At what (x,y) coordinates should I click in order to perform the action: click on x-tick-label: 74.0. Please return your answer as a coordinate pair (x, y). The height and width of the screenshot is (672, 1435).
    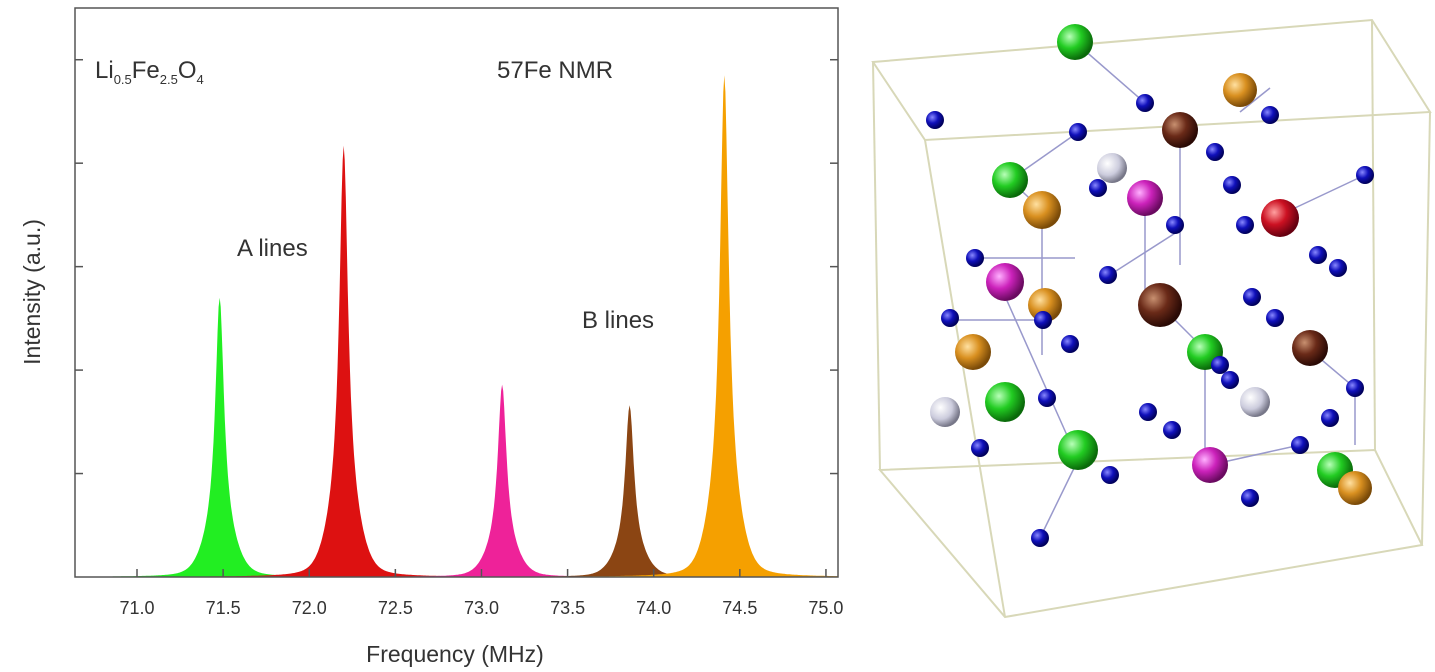
    Looking at the image, I should click on (653, 608).